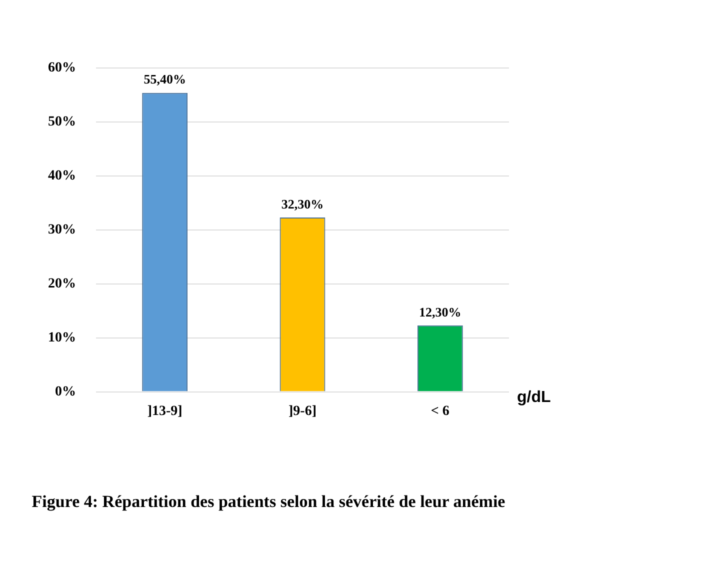 This screenshot has height=561, width=717. What do you see at coordinates (534, 397) in the screenshot?
I see `x-axis-title: g/dL` at bounding box center [534, 397].